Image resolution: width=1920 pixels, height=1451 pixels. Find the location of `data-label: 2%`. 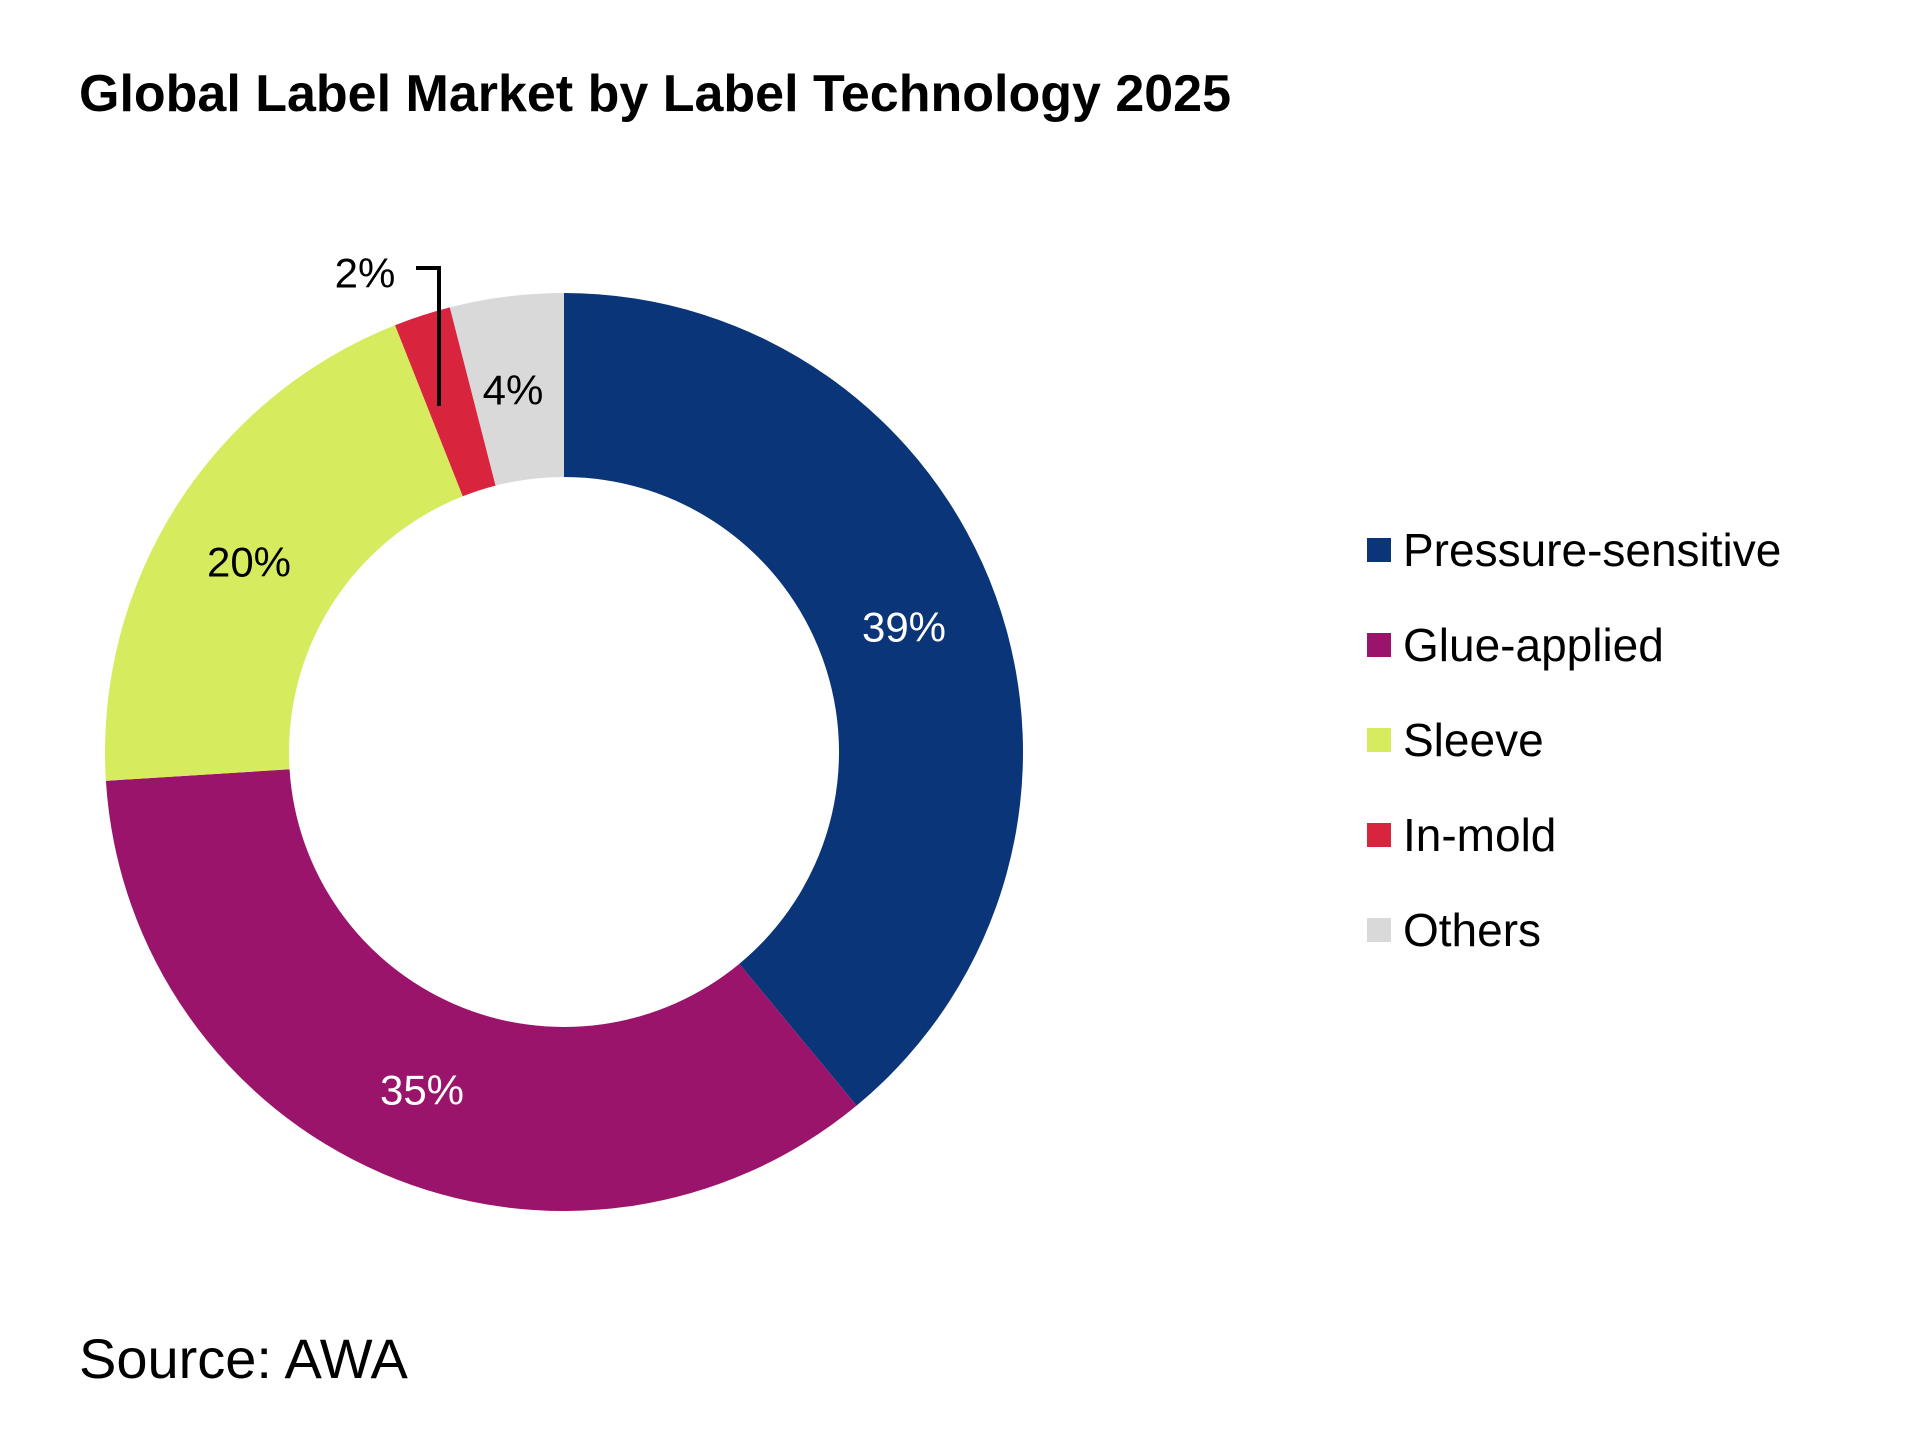

data-label: 2% is located at coordinates (365, 273).